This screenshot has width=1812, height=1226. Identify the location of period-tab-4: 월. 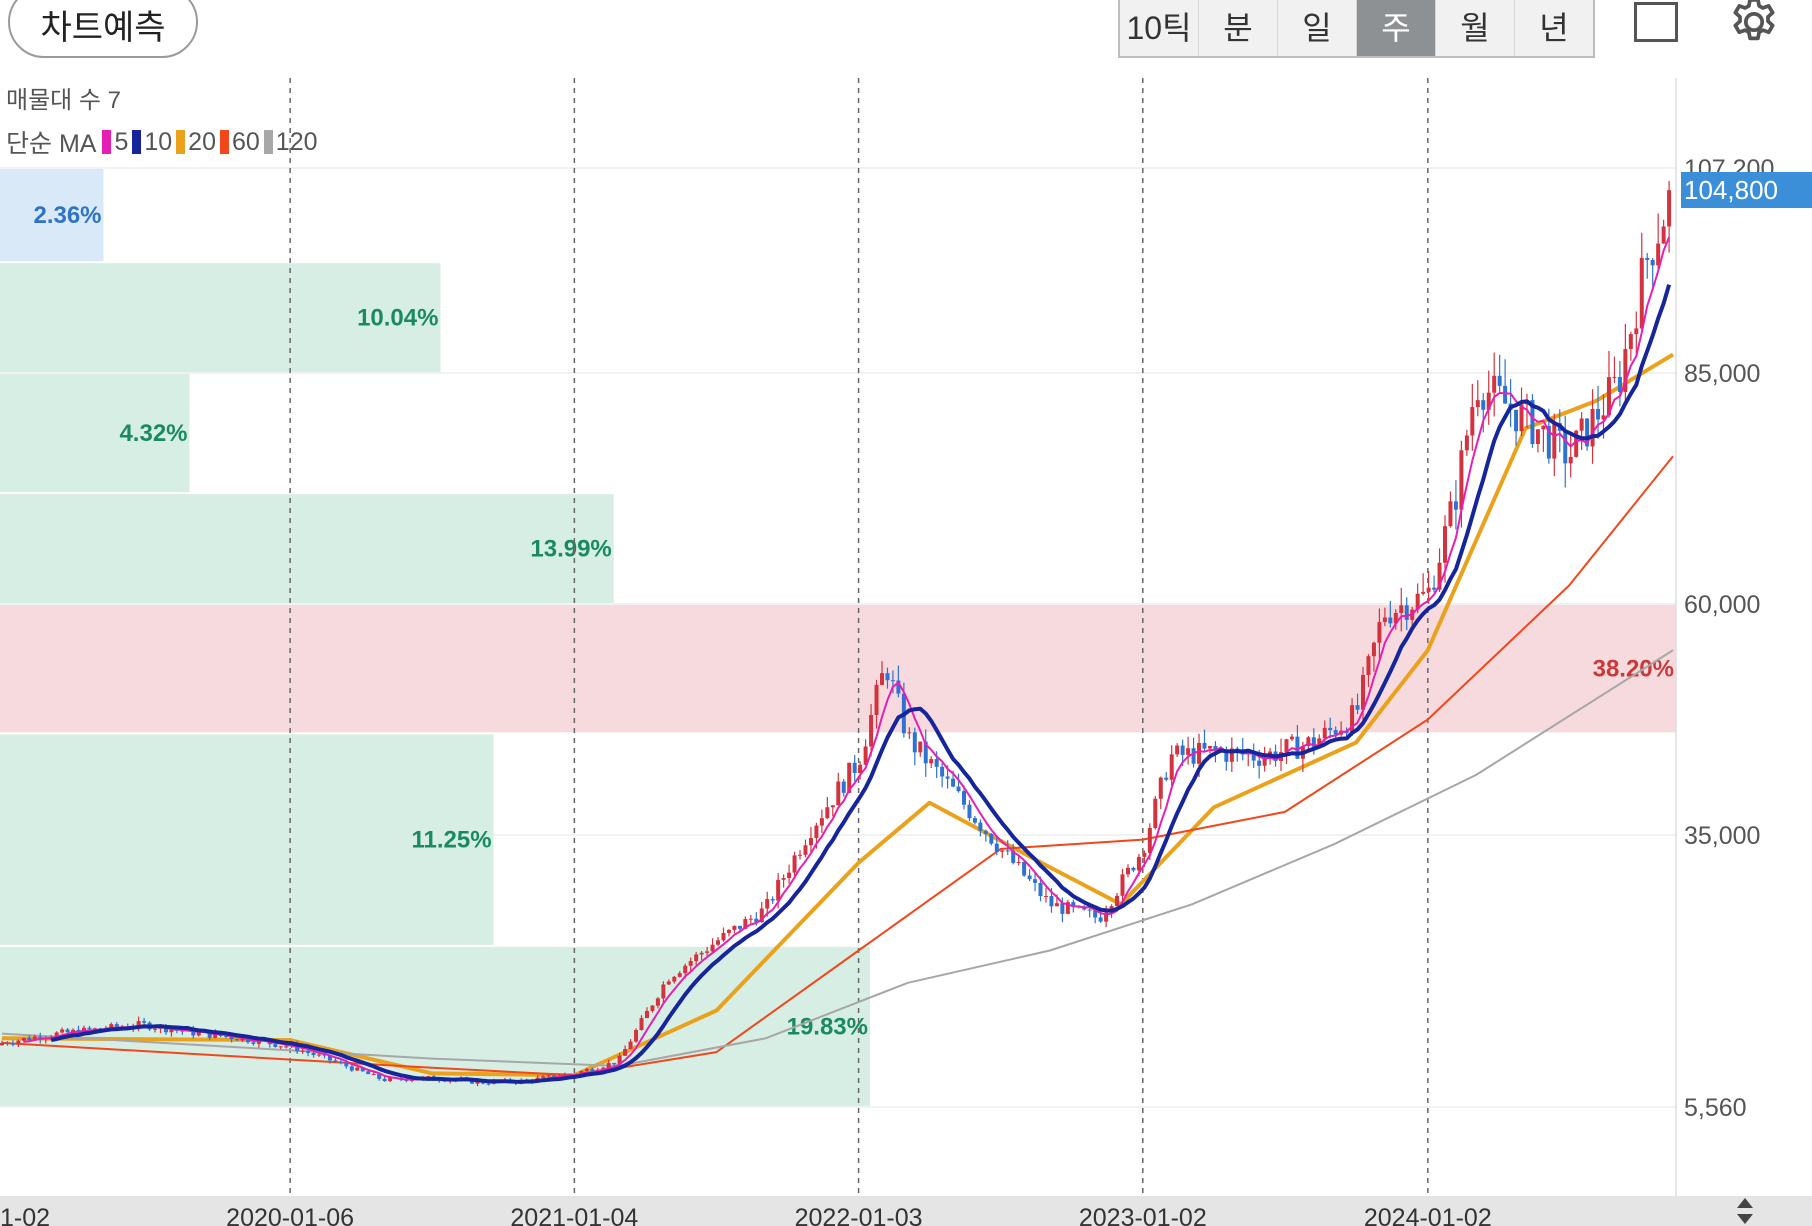
(1475, 28).